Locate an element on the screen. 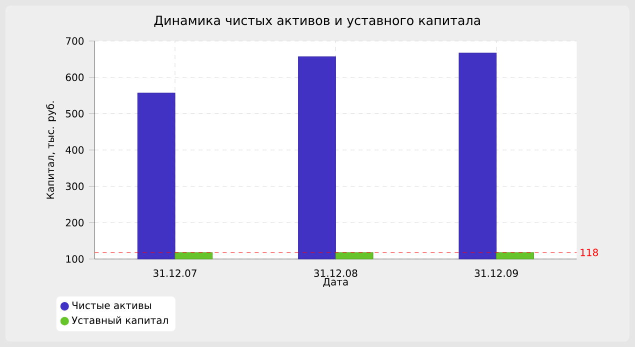 The width and height of the screenshot is (635, 347). x-tick-label: 31.12.07 is located at coordinates (174, 273).